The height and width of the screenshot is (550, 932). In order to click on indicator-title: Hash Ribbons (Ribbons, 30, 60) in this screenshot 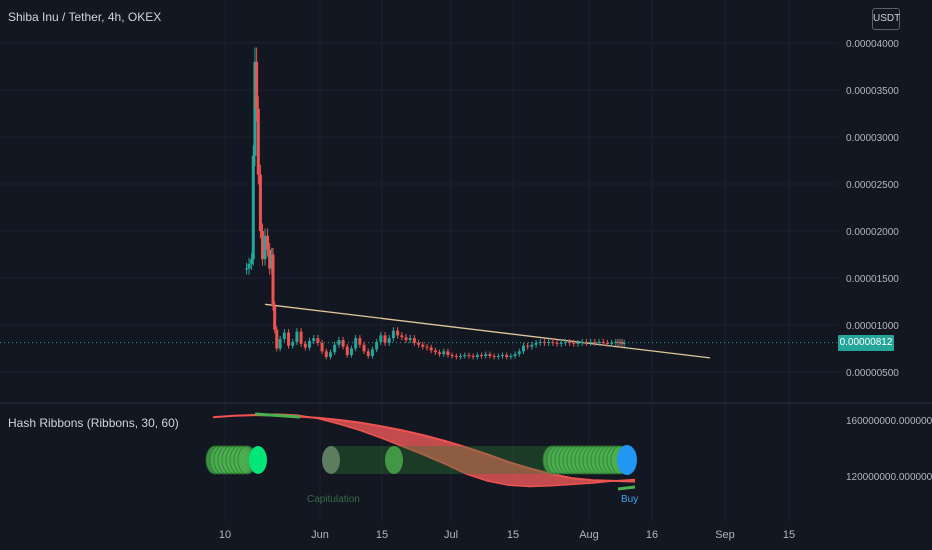, I will do `click(93, 423)`.